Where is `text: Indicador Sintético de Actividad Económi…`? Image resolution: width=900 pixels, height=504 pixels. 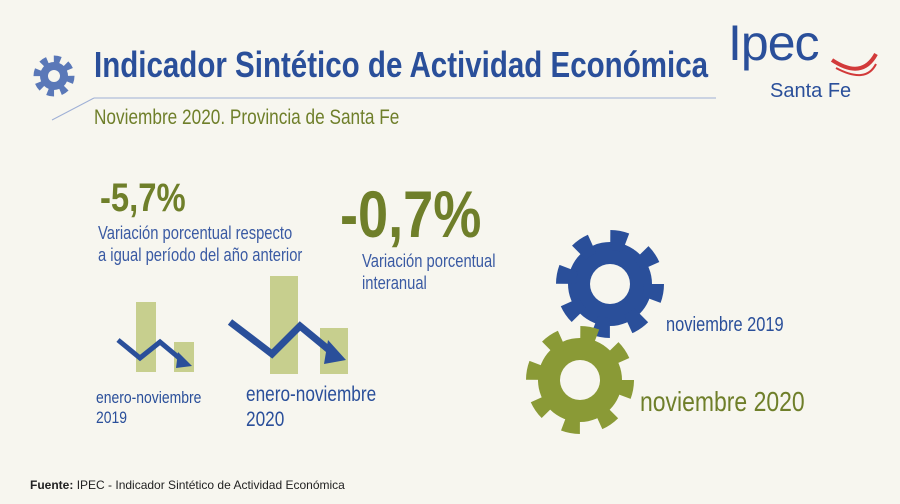
text: Indicador Sintético de Actividad Económi… is located at coordinates (401, 64).